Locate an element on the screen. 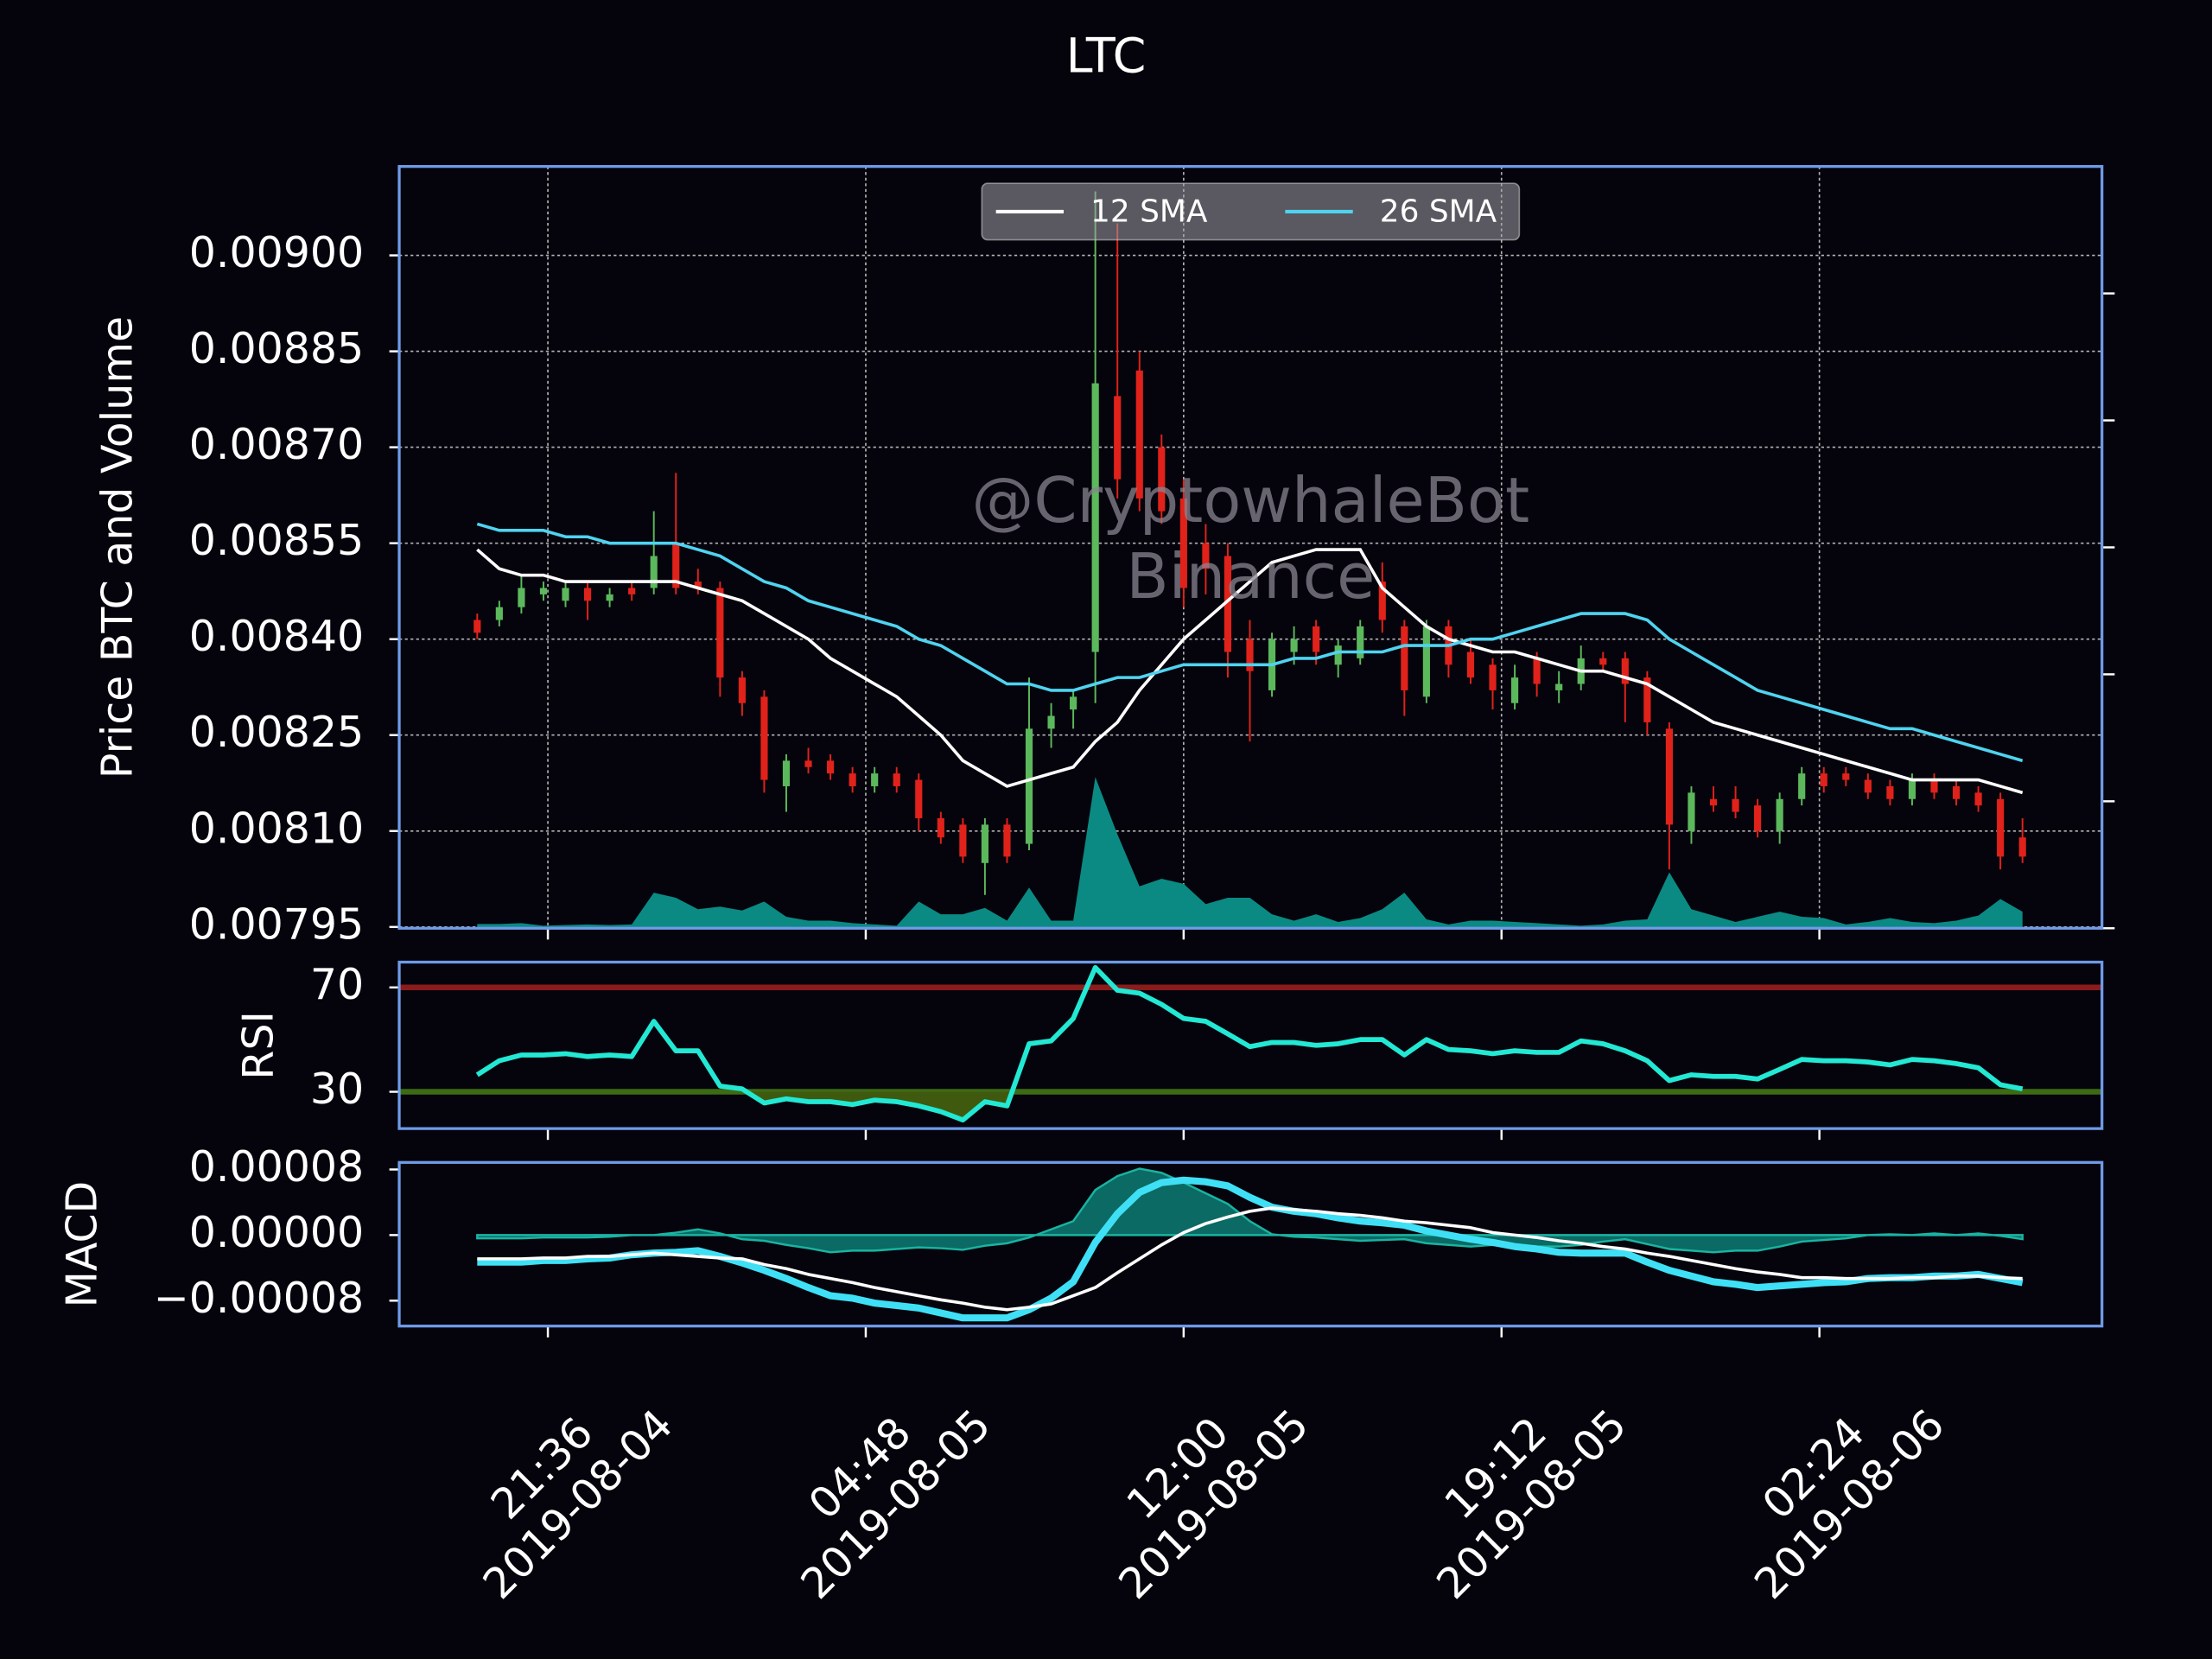  volume-area is located at coordinates (1250, 853).